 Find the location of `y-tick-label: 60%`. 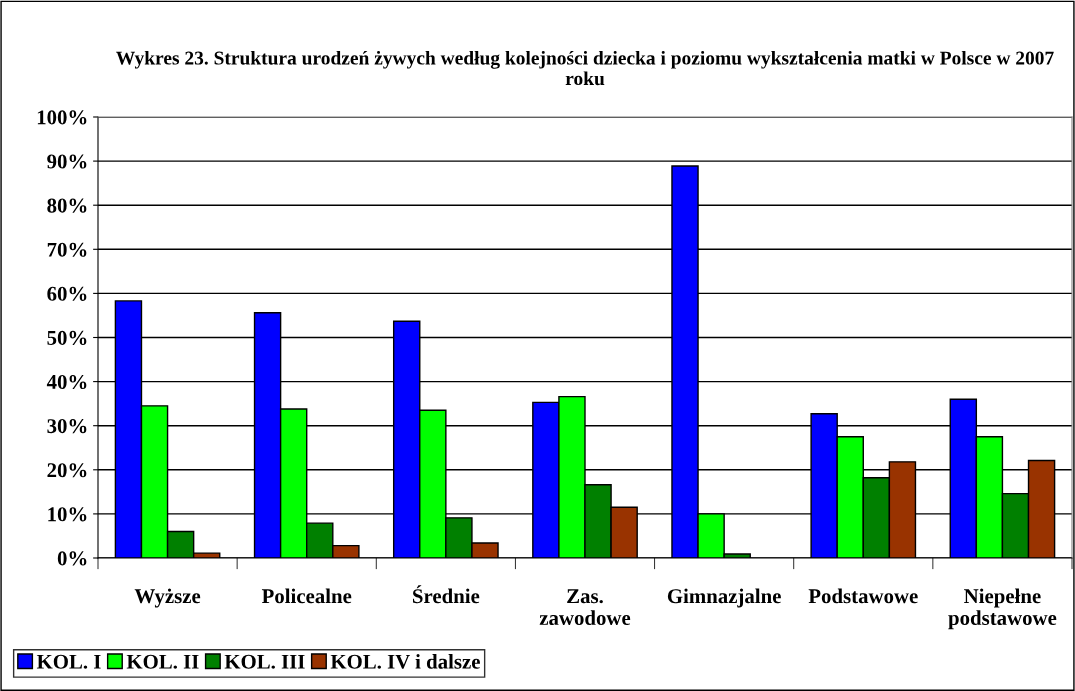

y-tick-label: 60% is located at coordinates (67, 293).